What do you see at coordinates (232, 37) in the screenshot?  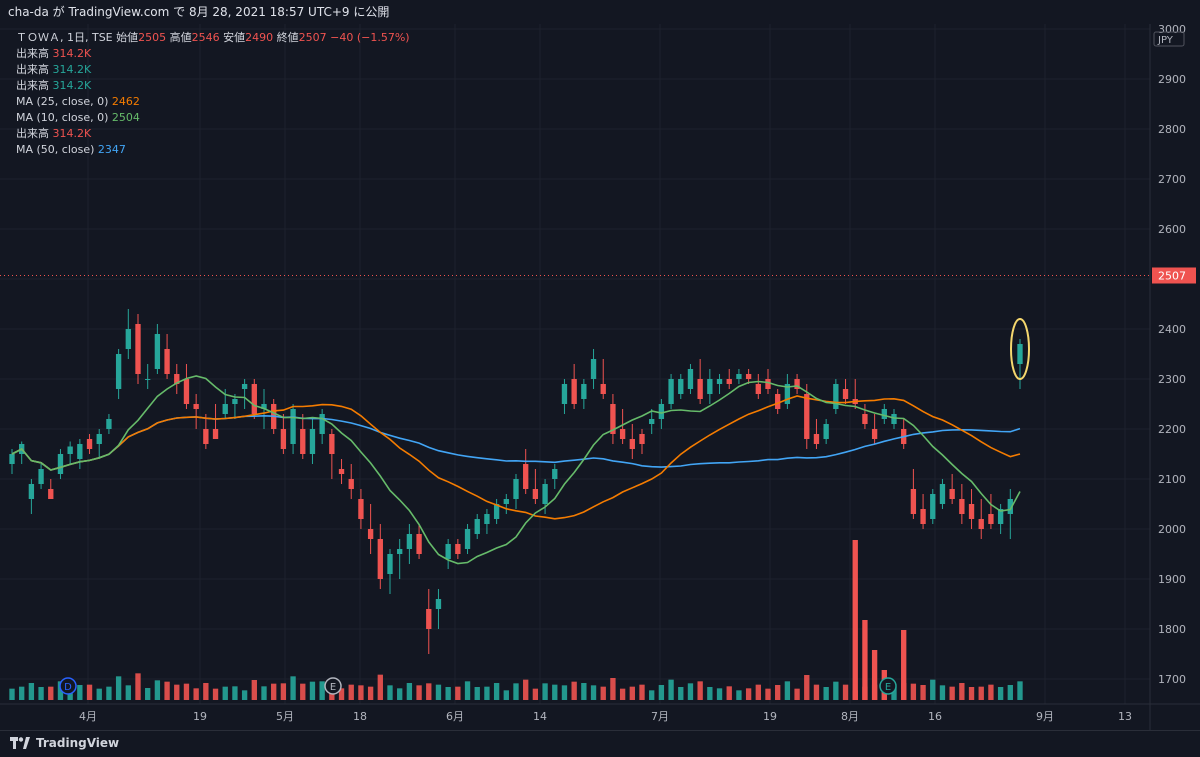 I see `ohlc-label: 安値` at bounding box center [232, 37].